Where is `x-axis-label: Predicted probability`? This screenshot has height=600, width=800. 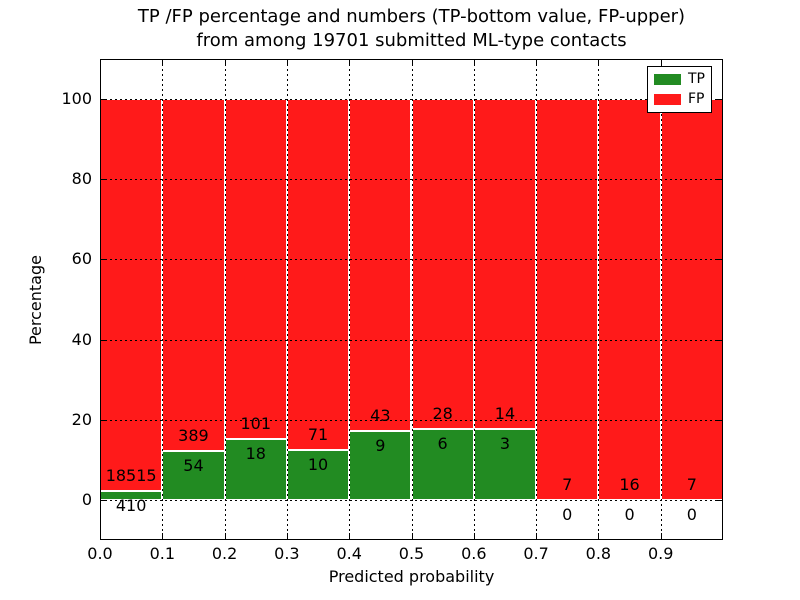
x-axis-label: Predicted probability is located at coordinates (411, 576).